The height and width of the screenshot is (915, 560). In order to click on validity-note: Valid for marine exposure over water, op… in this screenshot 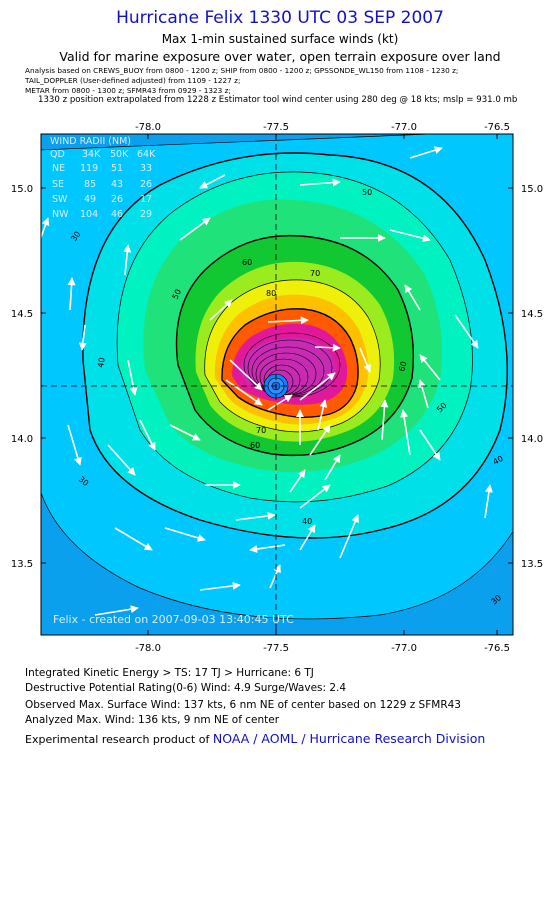, I will do `click(280, 56)`.